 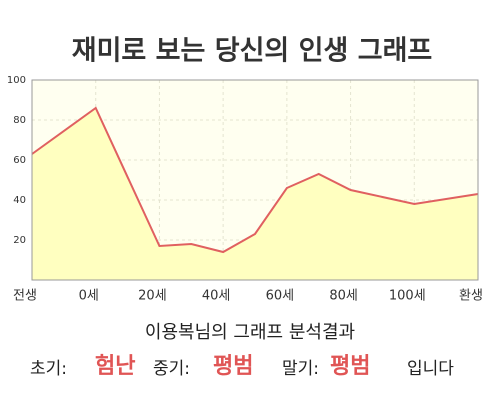 What do you see at coordinates (250, 332) in the screenshot?
I see `result-heading: 이용복님의 그래프 분석결과` at bounding box center [250, 332].